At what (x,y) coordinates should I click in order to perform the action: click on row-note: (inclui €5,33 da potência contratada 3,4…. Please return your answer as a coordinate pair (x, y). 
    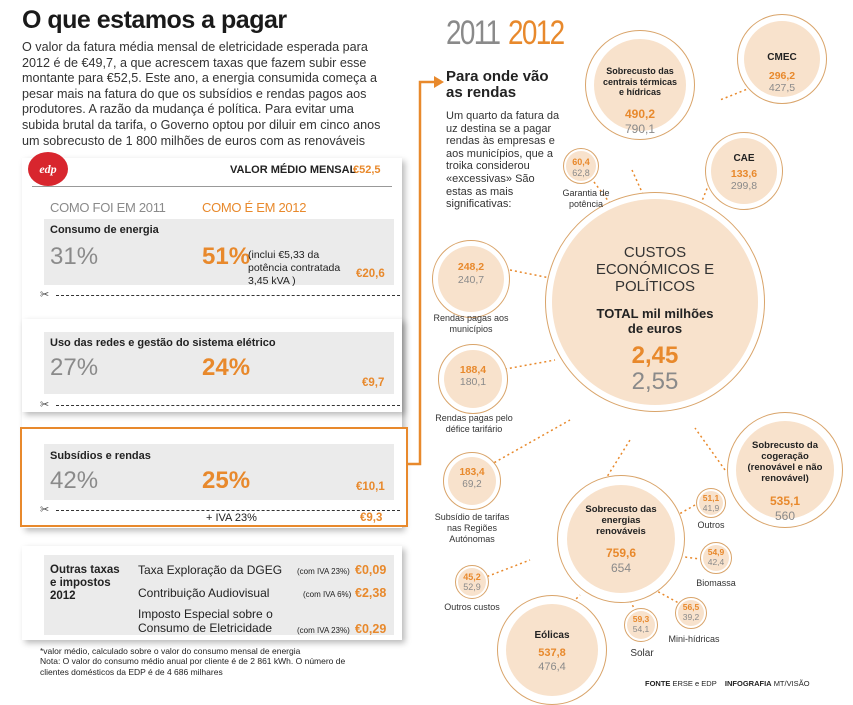
    Looking at the image, I should click on (294, 268).